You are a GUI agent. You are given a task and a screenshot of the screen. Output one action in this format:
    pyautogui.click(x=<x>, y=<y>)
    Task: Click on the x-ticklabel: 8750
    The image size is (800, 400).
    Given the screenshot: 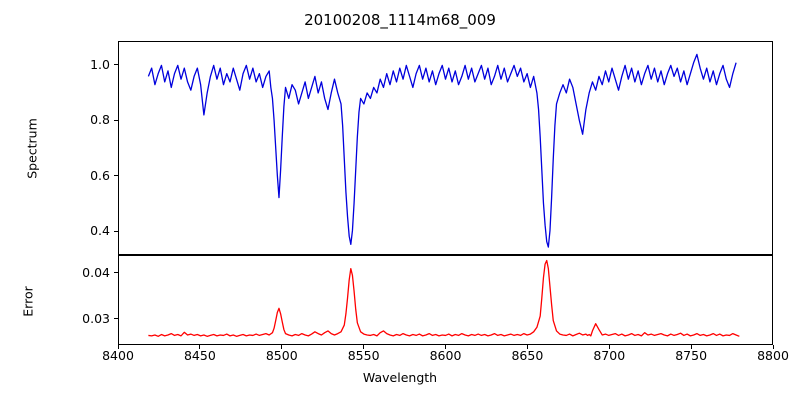 What is the action you would take?
    pyautogui.click(x=691, y=355)
    